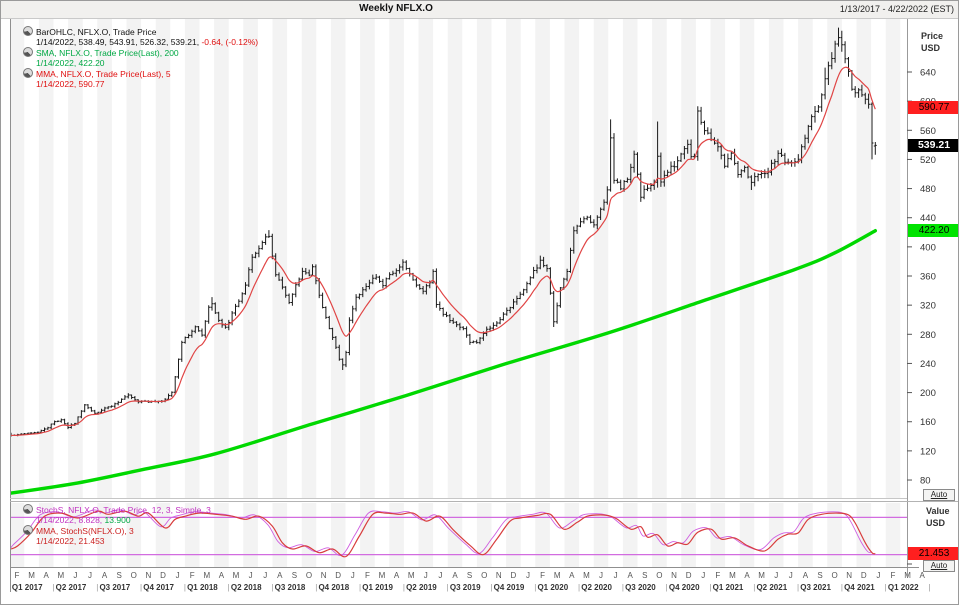  What do you see at coordinates (928, 364) in the screenshot?
I see `price-tick-label: 240` at bounding box center [928, 364].